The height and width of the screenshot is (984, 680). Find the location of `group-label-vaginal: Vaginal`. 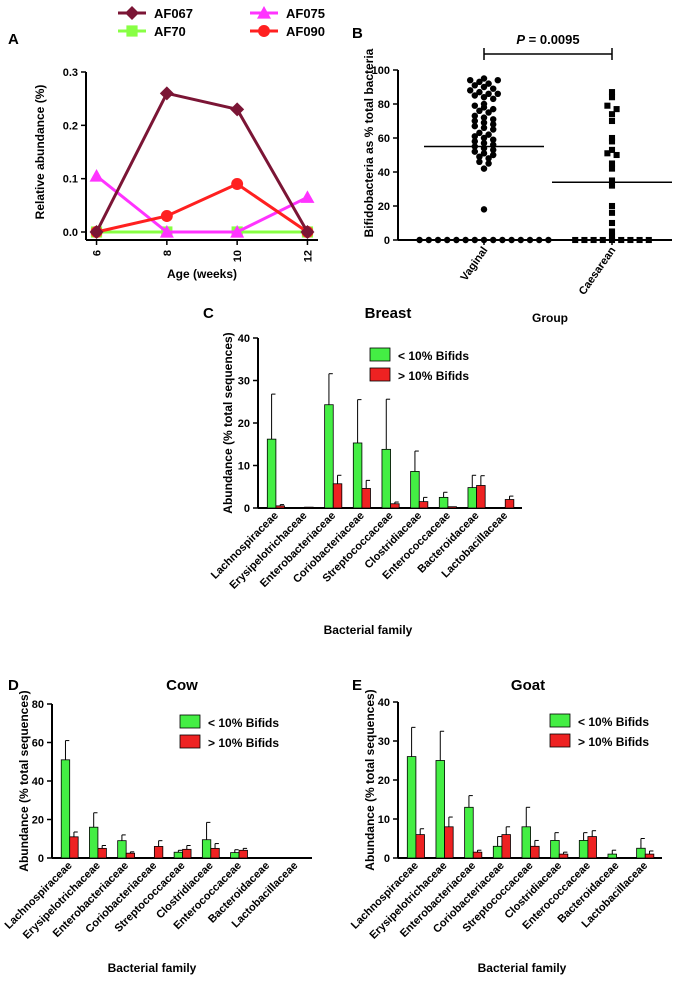

group-label-vaginal: Vaginal is located at coordinates (475, 264).